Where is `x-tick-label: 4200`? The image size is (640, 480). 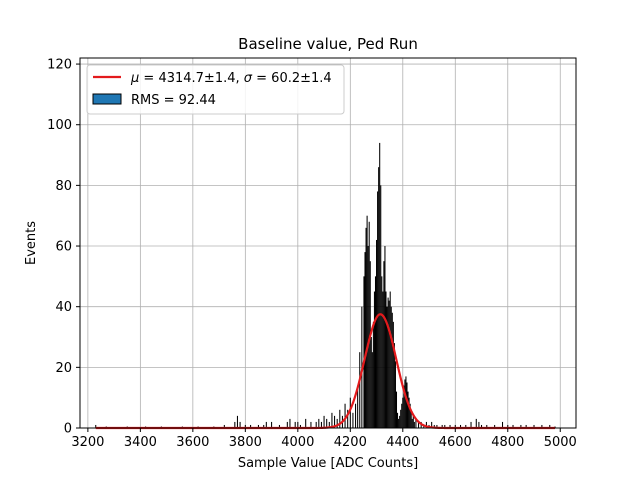
x-tick-label: 4200 is located at coordinates (350, 442).